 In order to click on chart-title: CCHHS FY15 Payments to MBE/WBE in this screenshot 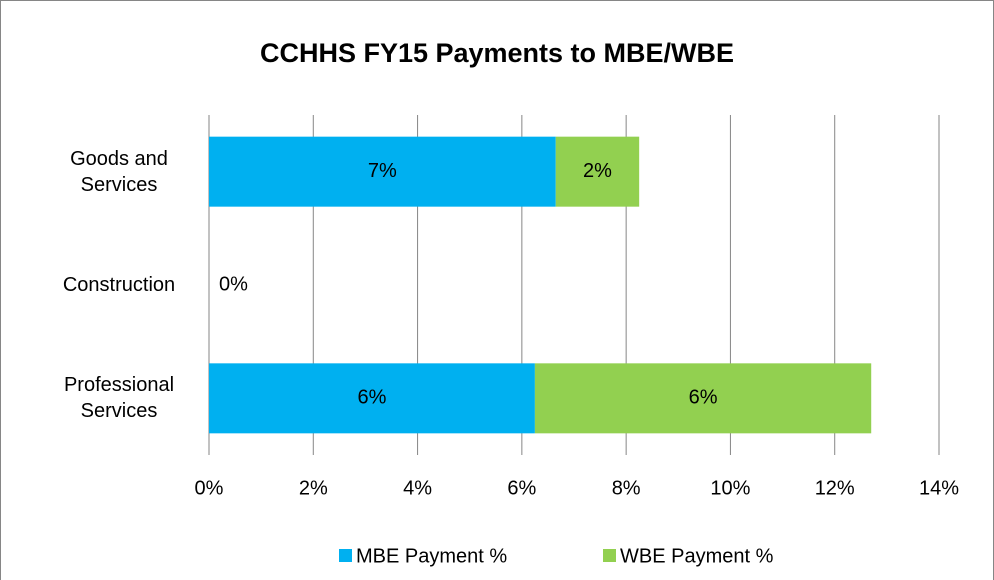, I will do `click(497, 53)`.